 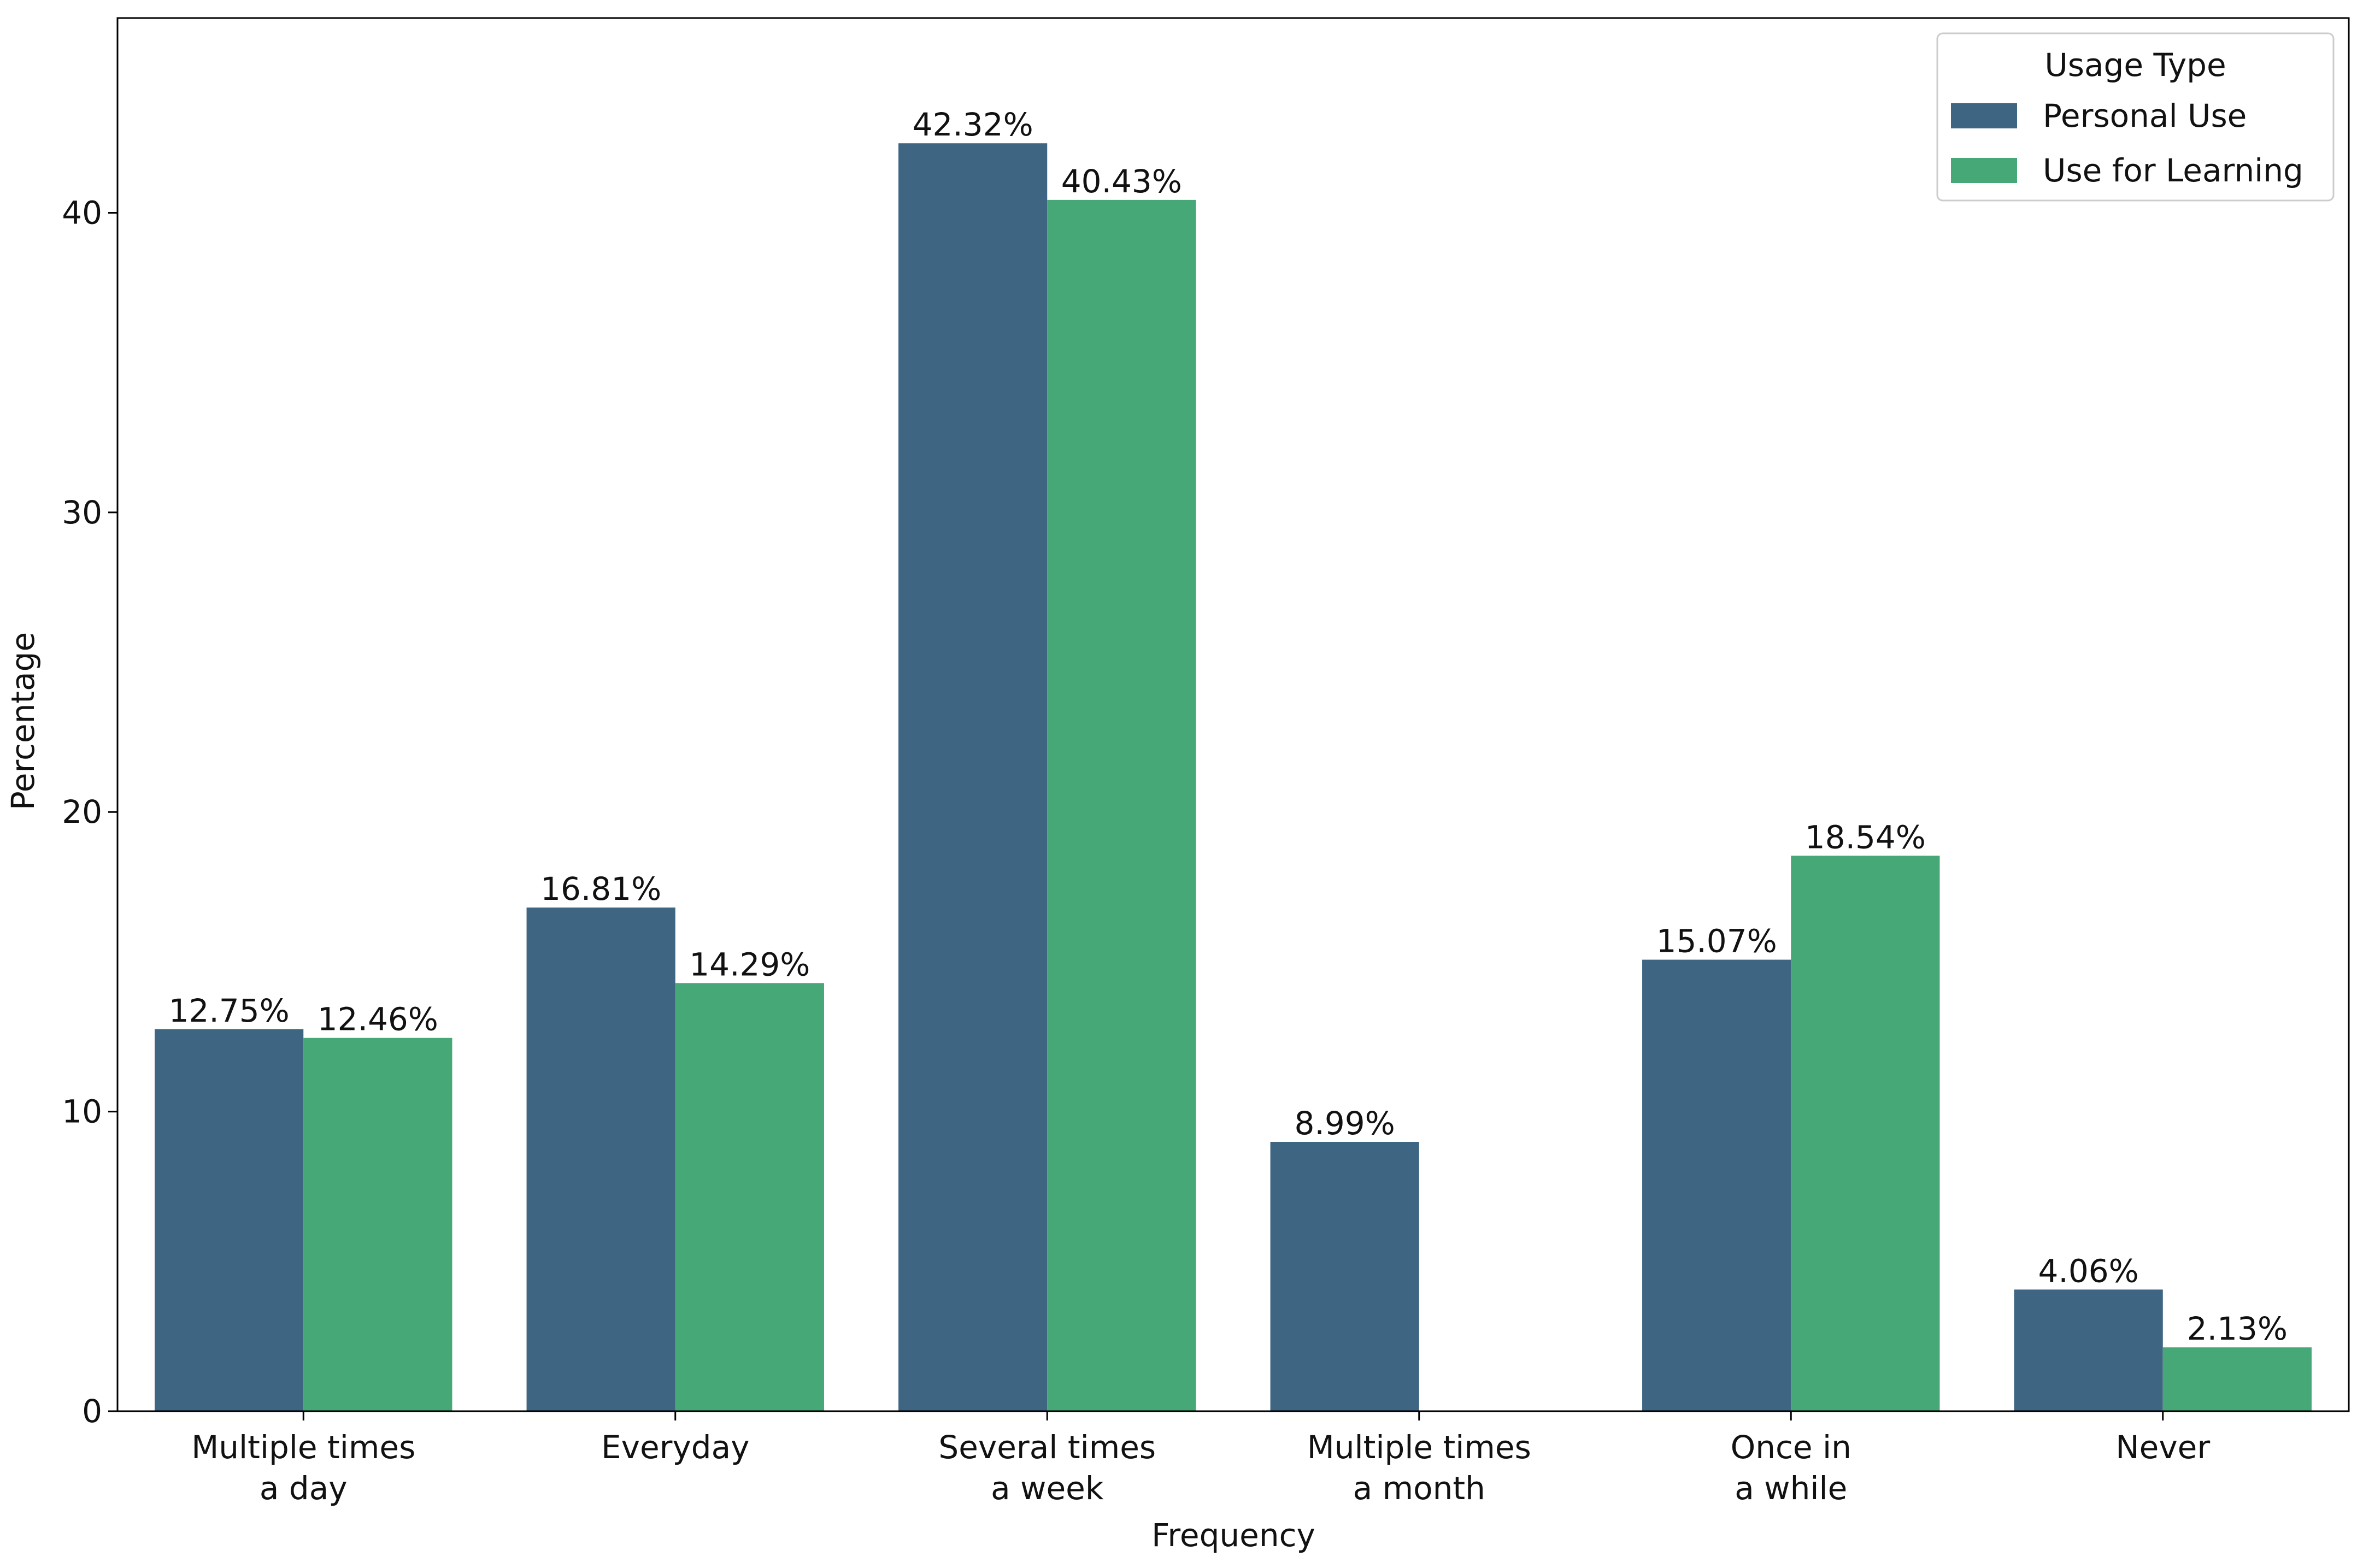 What do you see at coordinates (82, 212) in the screenshot?
I see `y-tick-label: 40` at bounding box center [82, 212].